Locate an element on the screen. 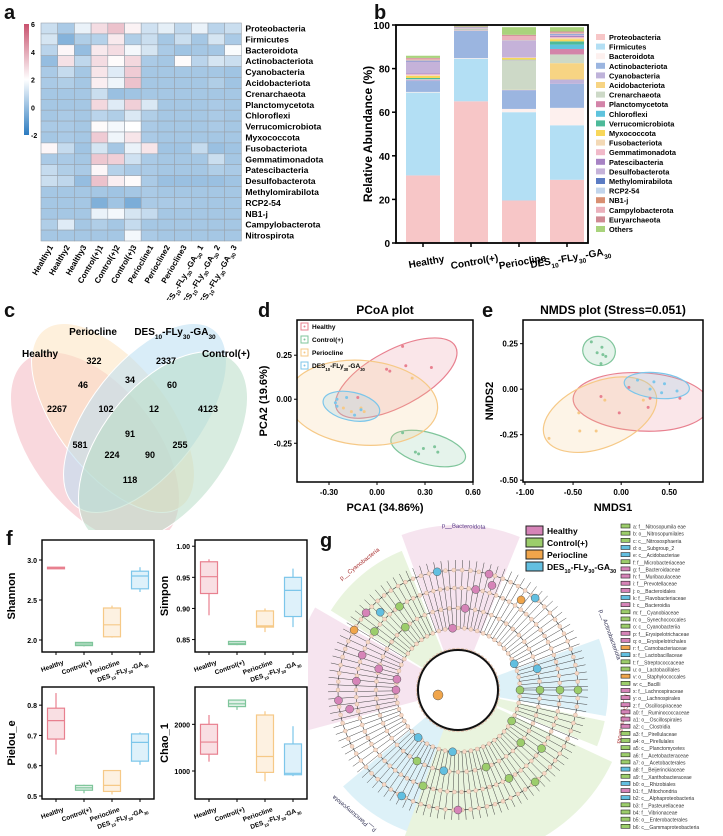 Image resolution: width=723 pixels, height=836 pixels. venn-region-count: 2337 is located at coordinates (166, 361).